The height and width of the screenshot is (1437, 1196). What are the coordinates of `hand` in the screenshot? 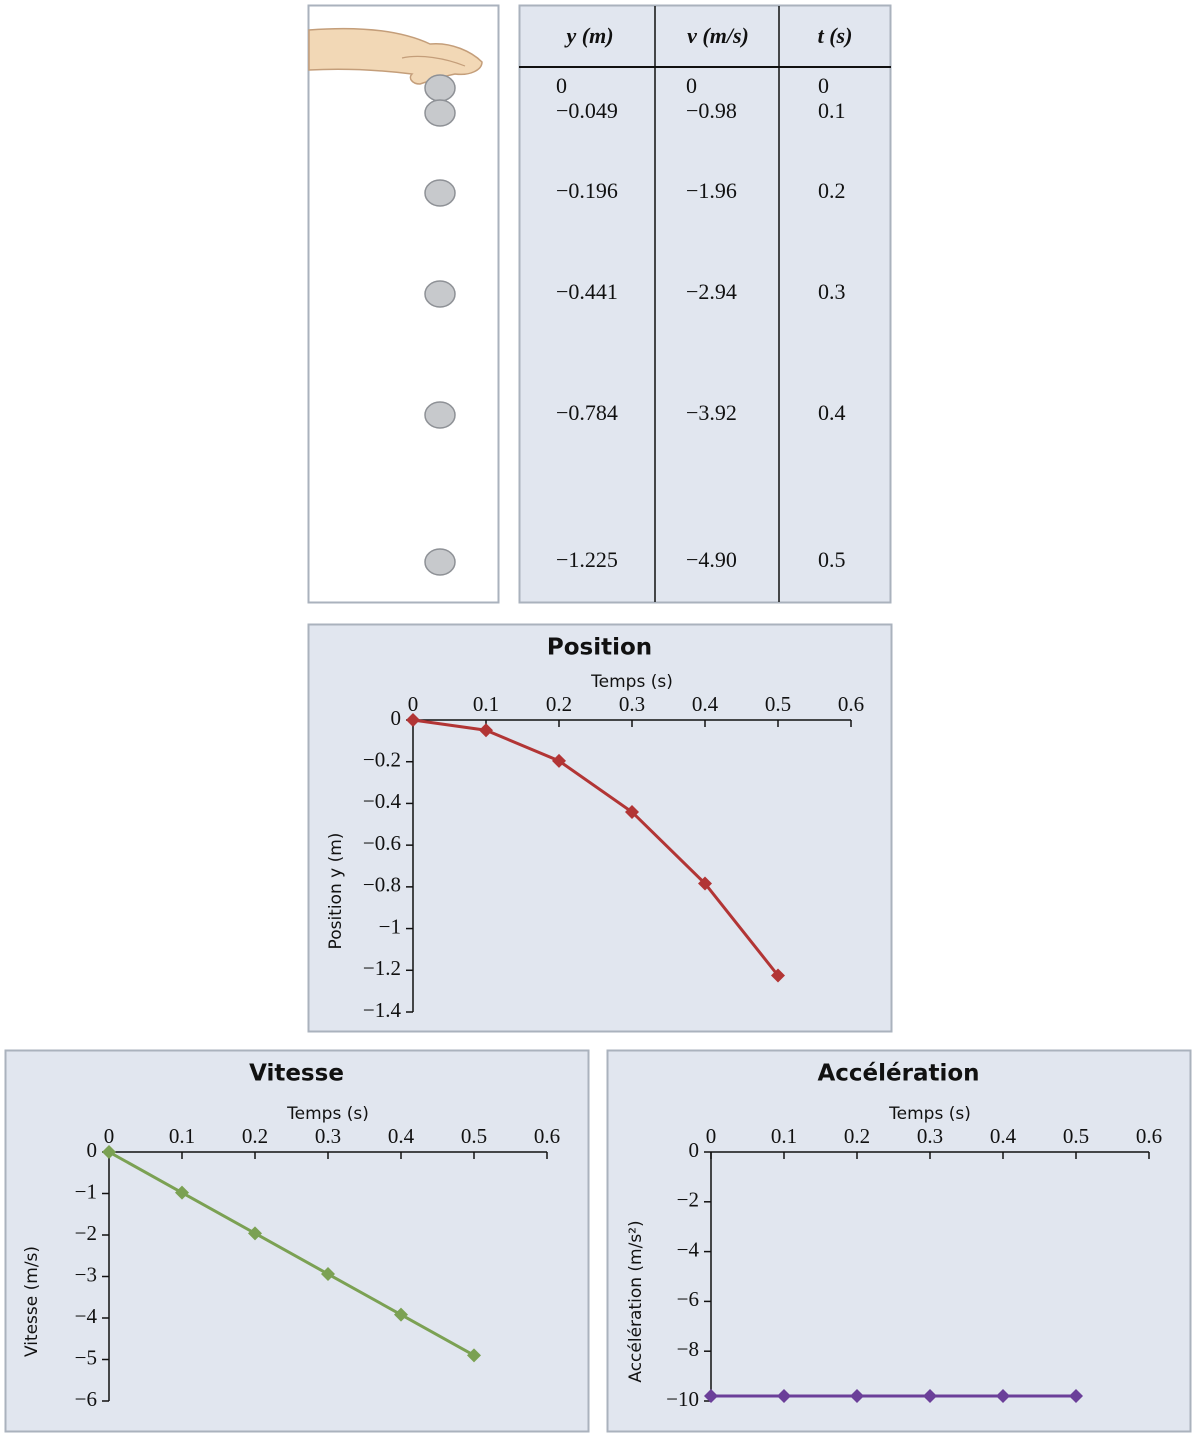 It's located at (395, 56).